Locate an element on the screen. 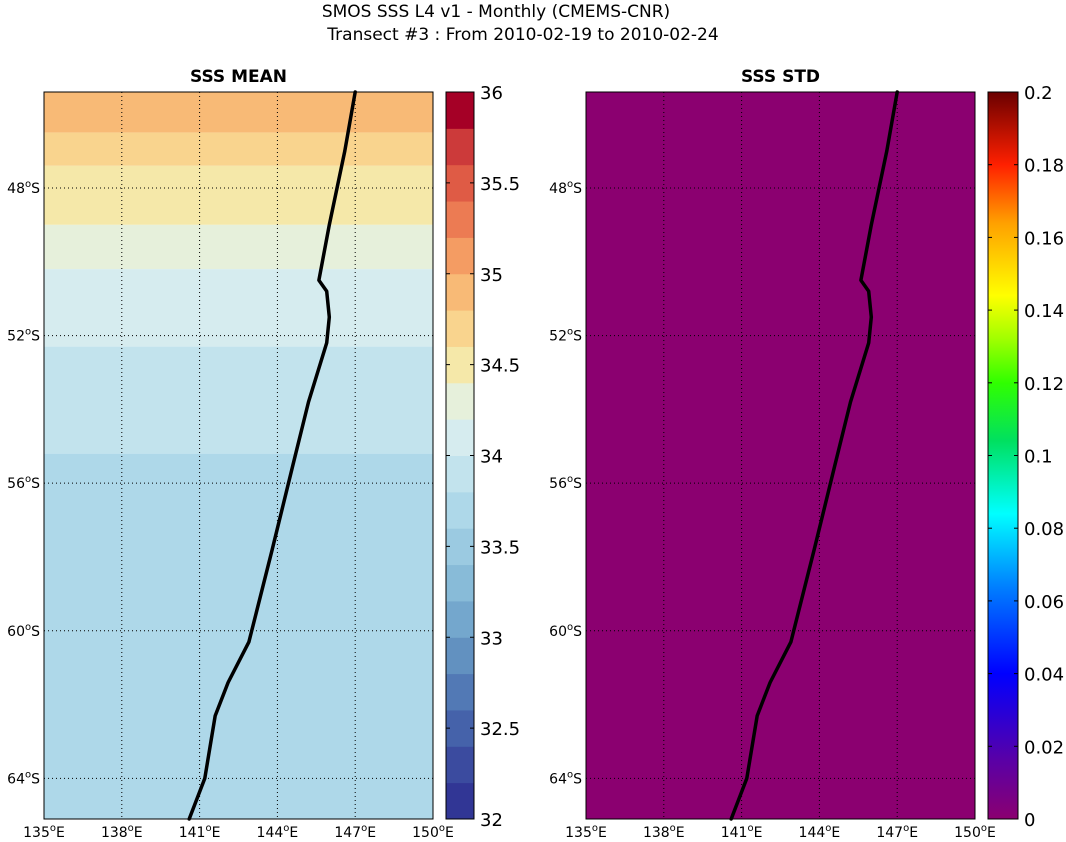  colorbar-tick-label: 0.16 is located at coordinates (1044, 238).